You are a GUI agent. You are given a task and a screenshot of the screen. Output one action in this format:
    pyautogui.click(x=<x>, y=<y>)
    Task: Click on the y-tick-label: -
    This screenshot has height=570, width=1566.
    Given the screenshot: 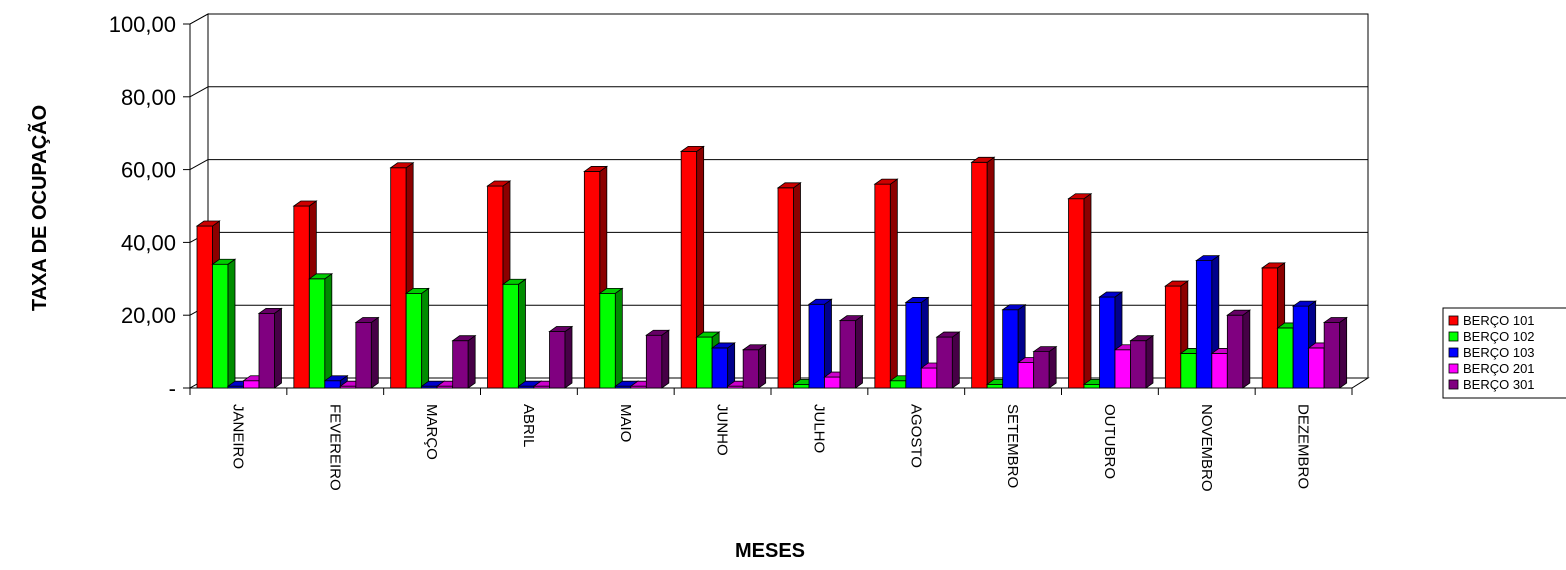 What is the action you would take?
    pyautogui.click(x=172, y=388)
    